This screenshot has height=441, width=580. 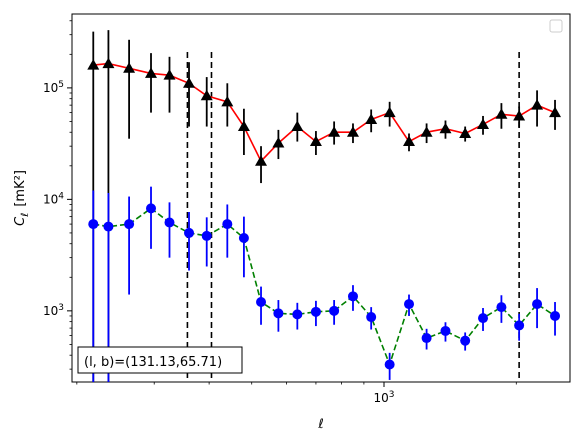 I want to click on y-tick-label: 103, so click(x=53, y=310).